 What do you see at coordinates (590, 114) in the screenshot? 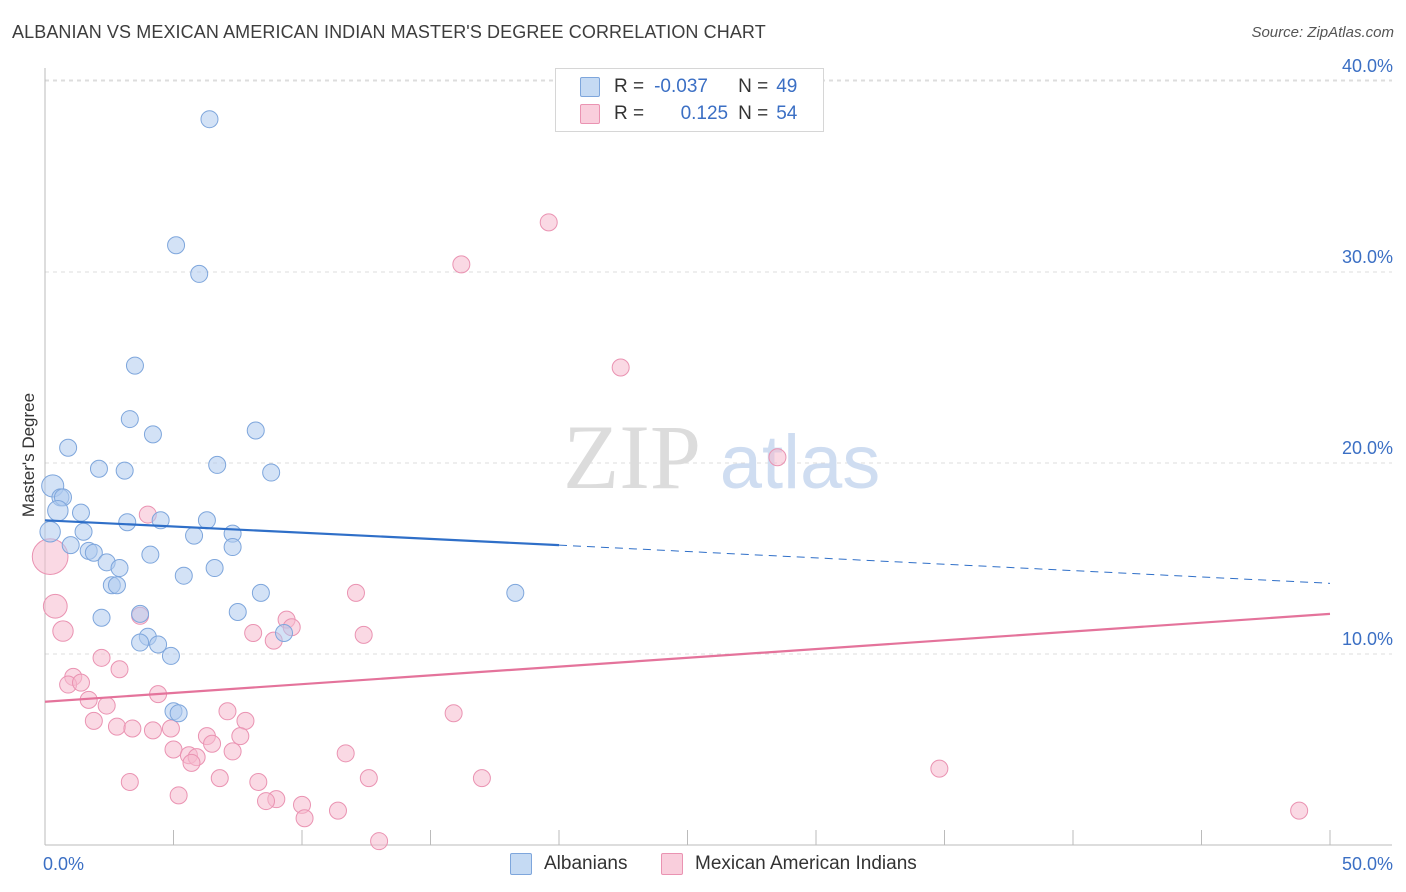
I see `legend-swatch-mexican-american-indians` at bounding box center [590, 114].